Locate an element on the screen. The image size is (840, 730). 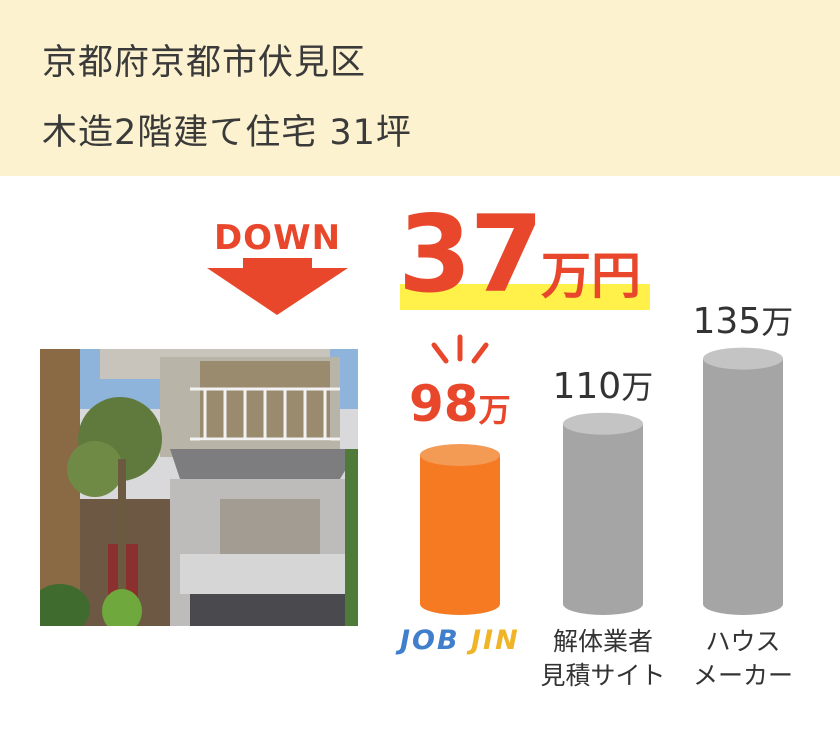
savings-amount: 37 万円 is located at coordinates (528, 256).